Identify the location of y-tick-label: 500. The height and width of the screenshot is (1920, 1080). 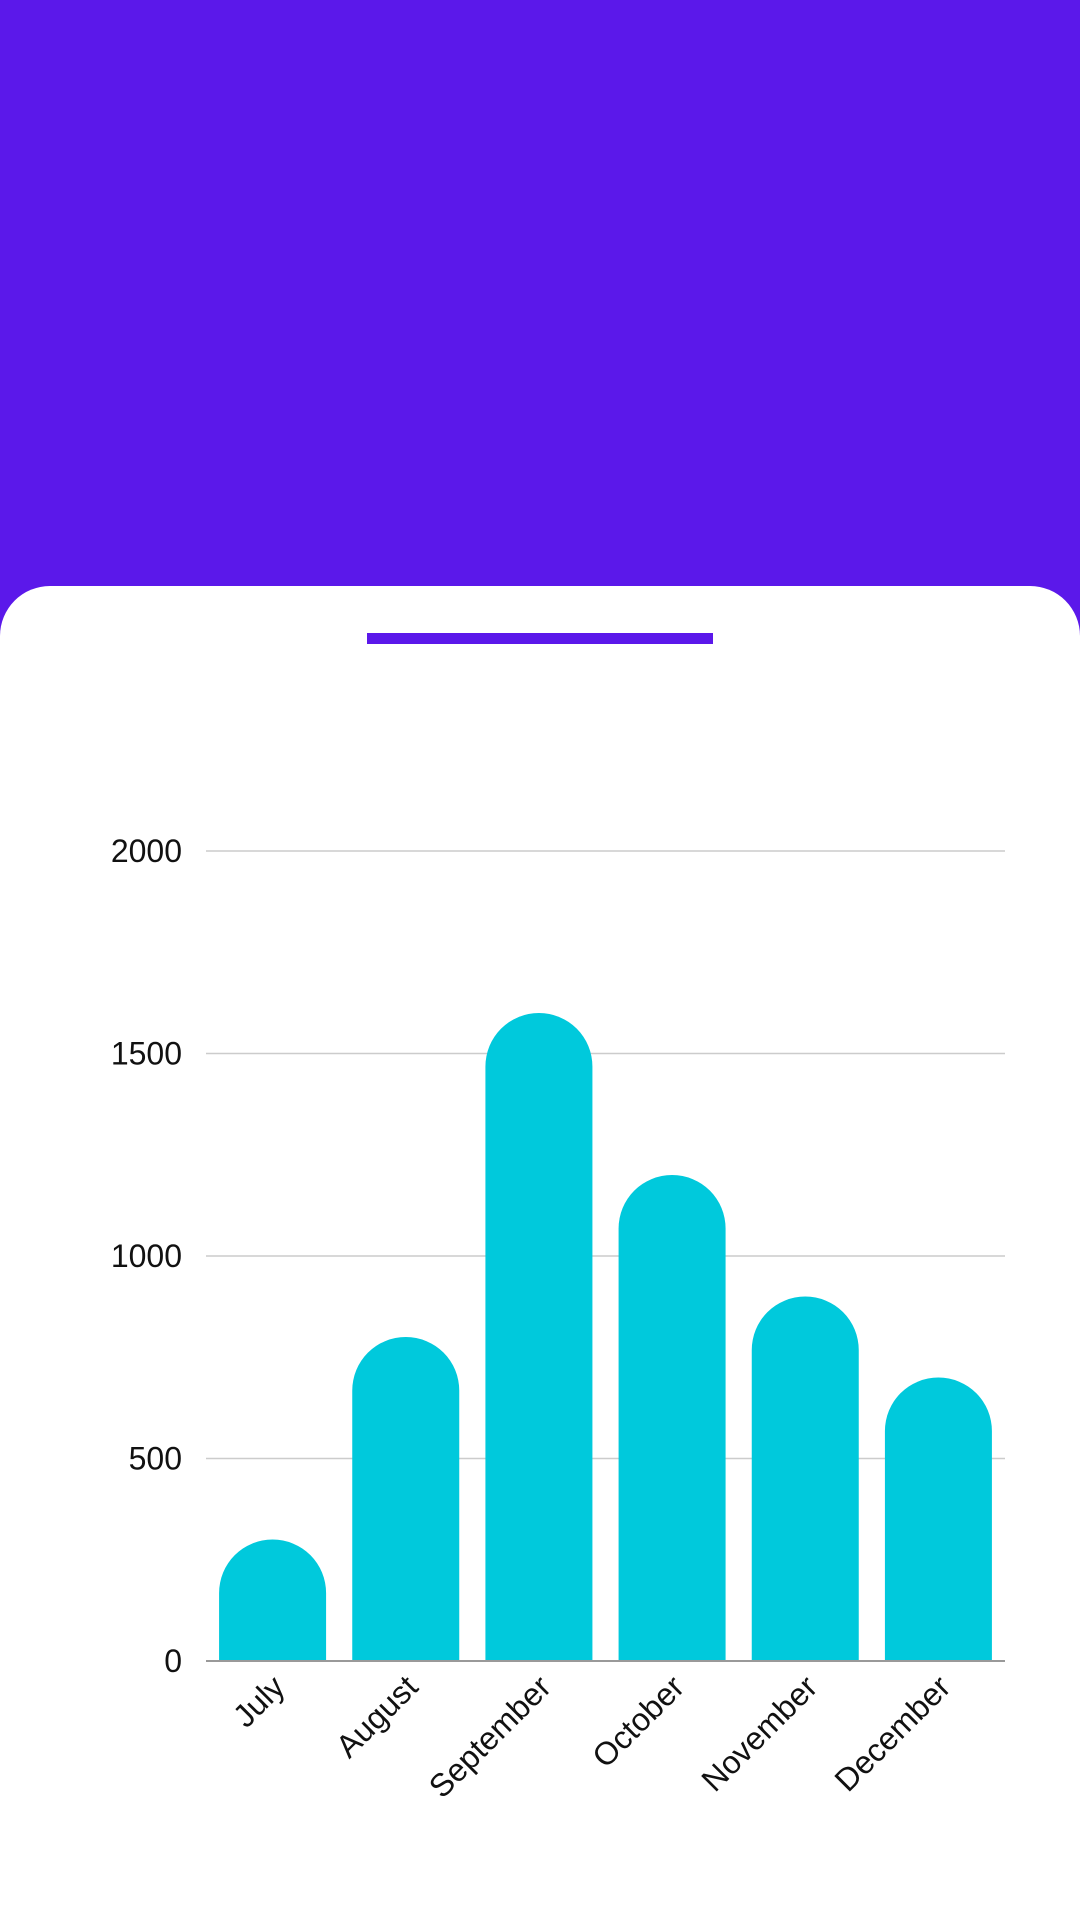
(155, 1459).